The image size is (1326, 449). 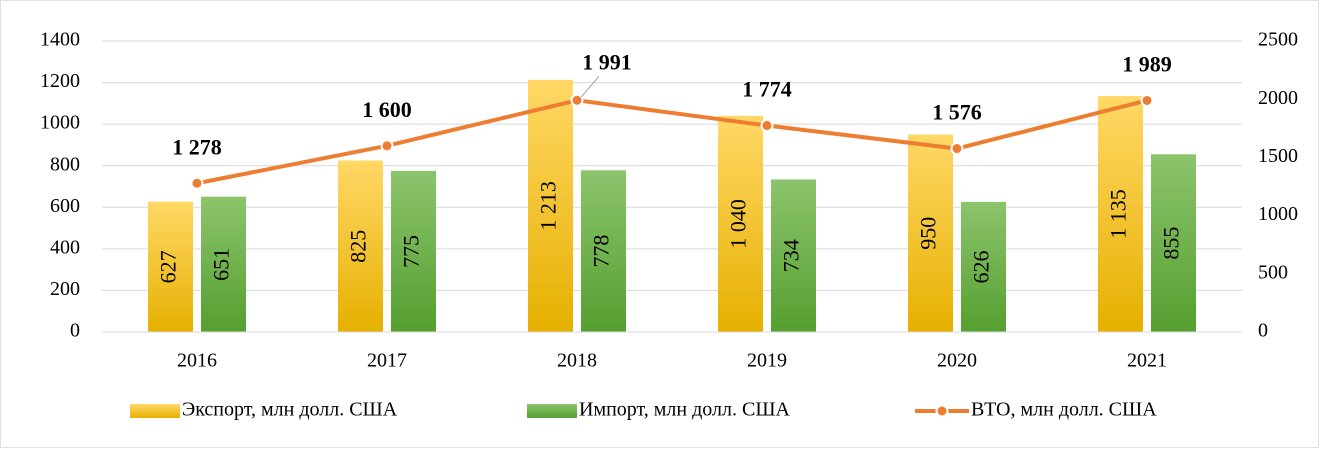 What do you see at coordinates (1278, 40) in the screenshot?
I see `y2-tick-label: 2500` at bounding box center [1278, 40].